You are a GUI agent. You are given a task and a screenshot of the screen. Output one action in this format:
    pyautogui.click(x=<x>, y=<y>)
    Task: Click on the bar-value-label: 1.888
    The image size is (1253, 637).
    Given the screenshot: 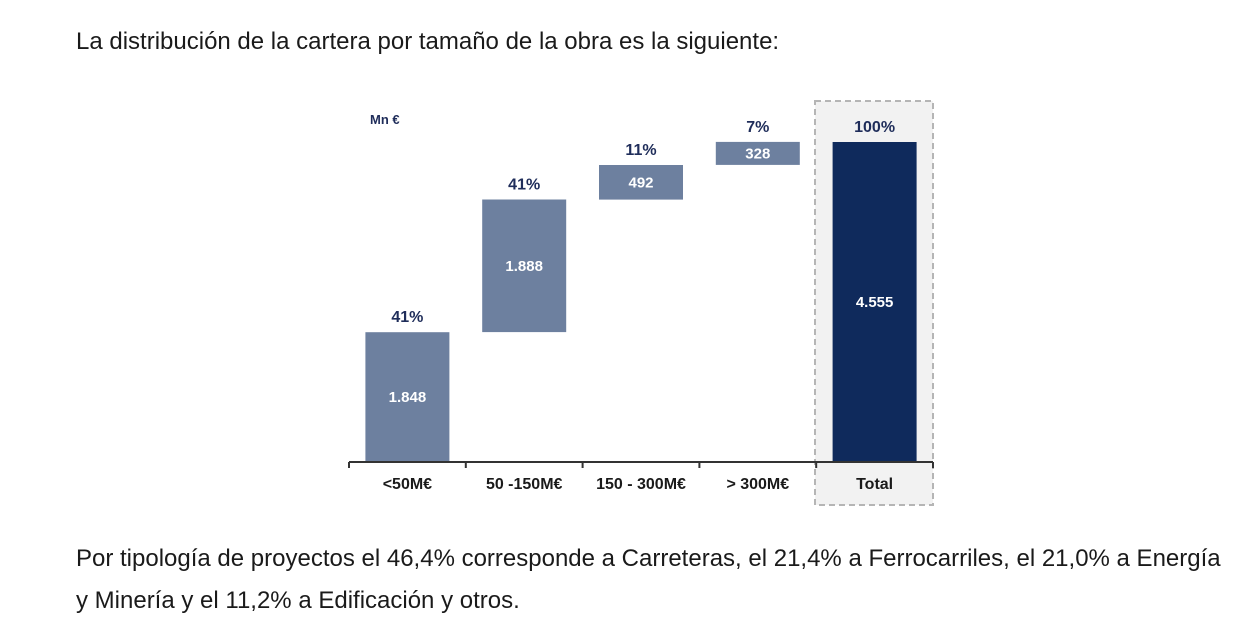 What is the action you would take?
    pyautogui.click(x=524, y=266)
    